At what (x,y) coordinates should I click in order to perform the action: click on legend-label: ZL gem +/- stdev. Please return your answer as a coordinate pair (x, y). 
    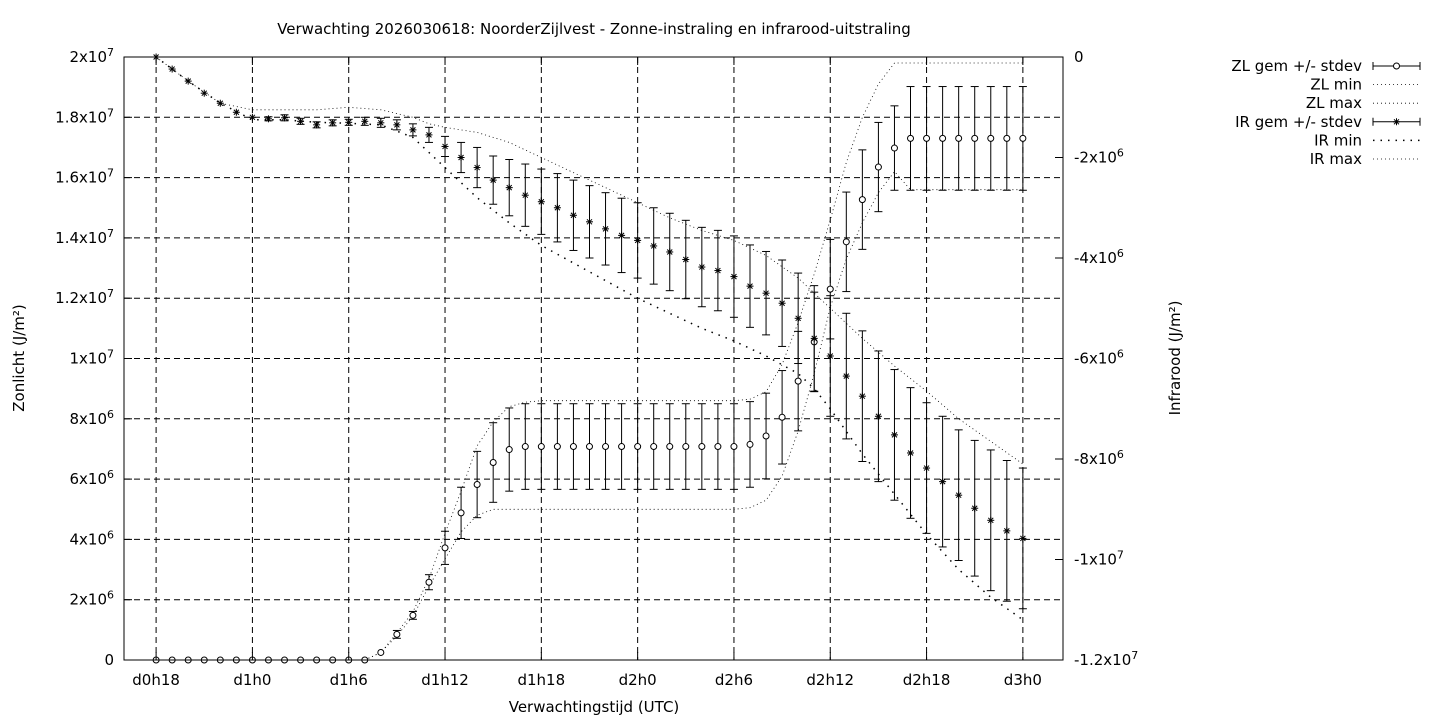
    Looking at the image, I should click on (1296, 66).